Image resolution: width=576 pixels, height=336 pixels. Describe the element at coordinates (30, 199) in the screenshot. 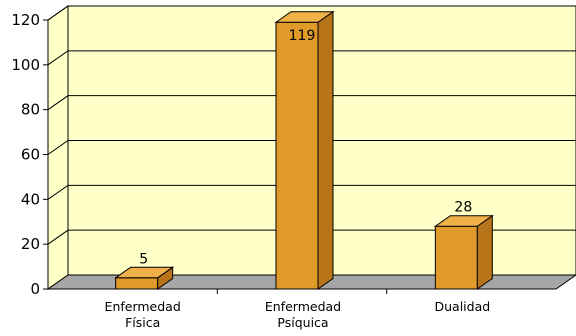

I see `y-tick-label: 40` at that location.